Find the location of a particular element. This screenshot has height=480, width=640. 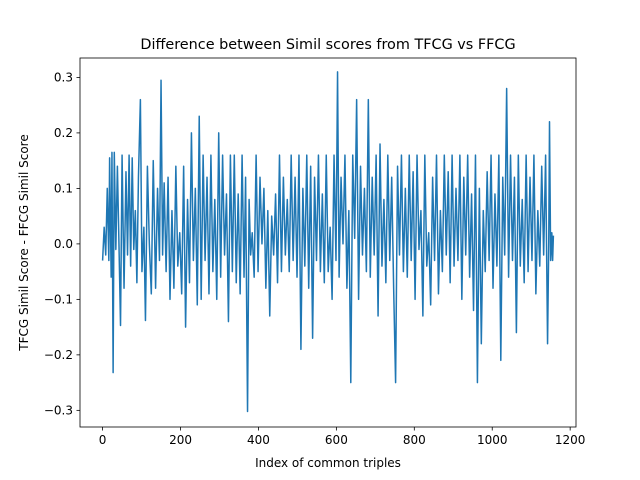

y-tick-label: −0.3 is located at coordinates (58, 410).